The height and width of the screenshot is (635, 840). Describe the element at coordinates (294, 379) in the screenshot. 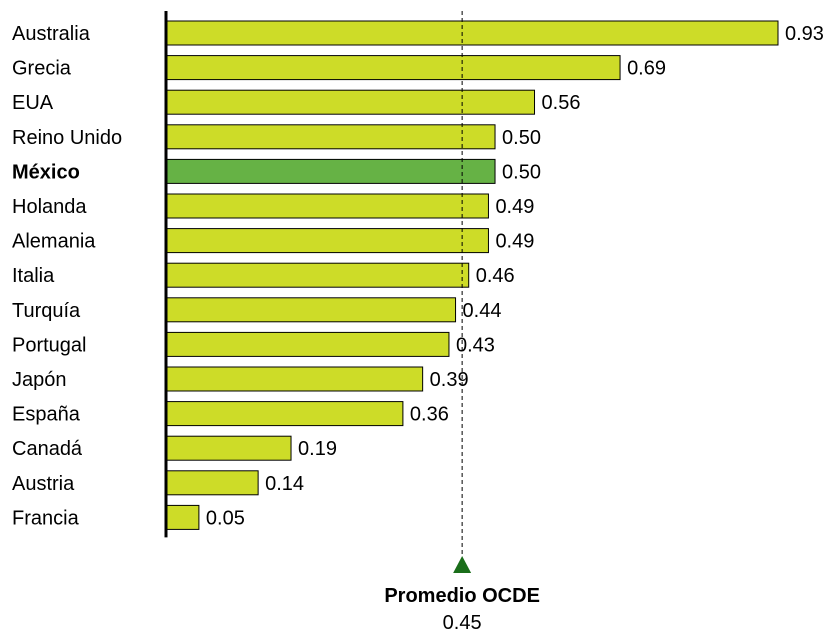

I see `bar-japon` at that location.